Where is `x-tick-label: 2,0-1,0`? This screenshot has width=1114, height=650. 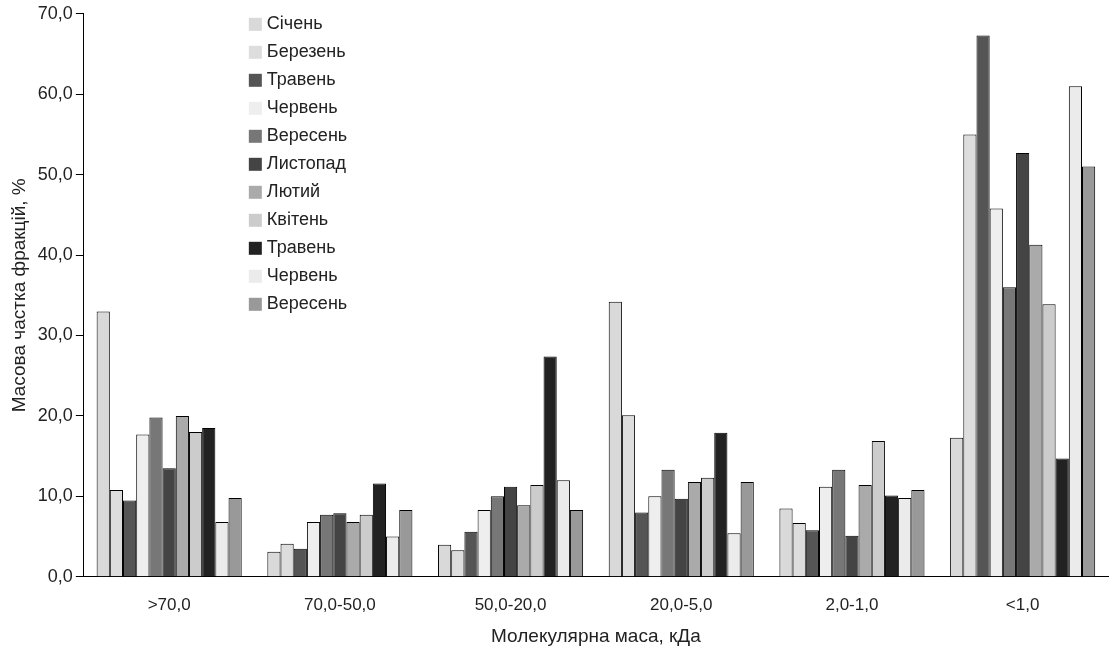 x-tick-label: 2,0-1,0 is located at coordinates (852, 604).